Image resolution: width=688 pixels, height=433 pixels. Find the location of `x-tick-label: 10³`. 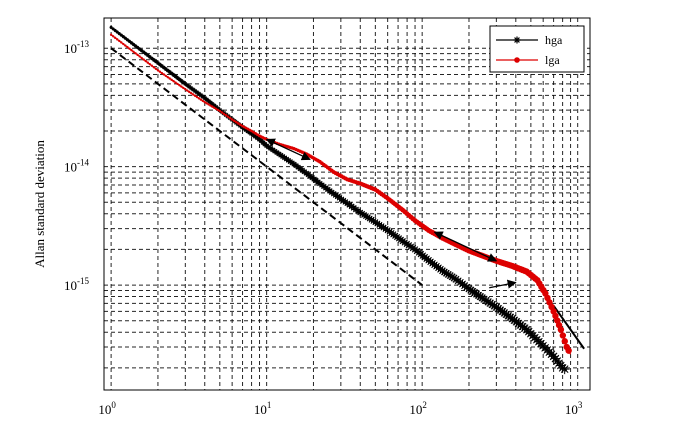

x-tick-label: 10³ is located at coordinates (574, 408).